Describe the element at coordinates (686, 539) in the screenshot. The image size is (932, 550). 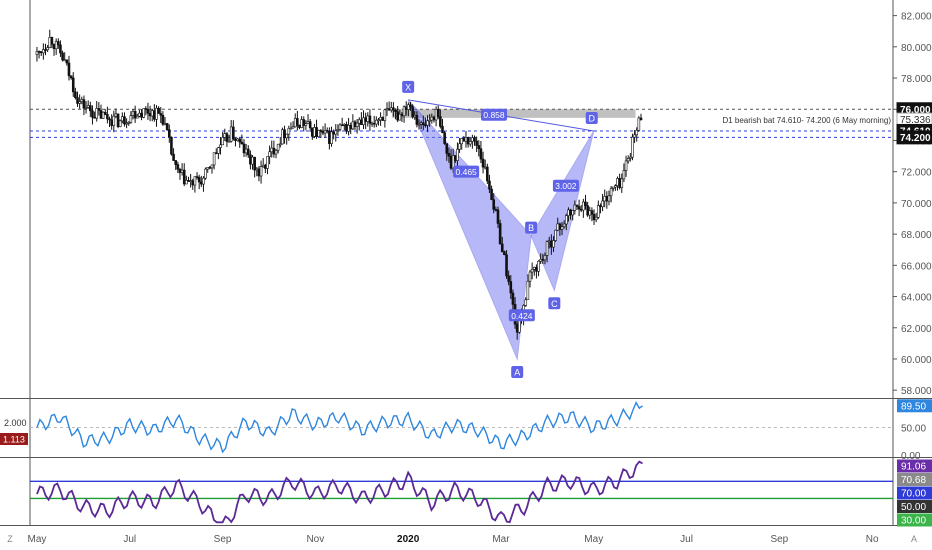
I see `time-tick-label: Jul` at that location.